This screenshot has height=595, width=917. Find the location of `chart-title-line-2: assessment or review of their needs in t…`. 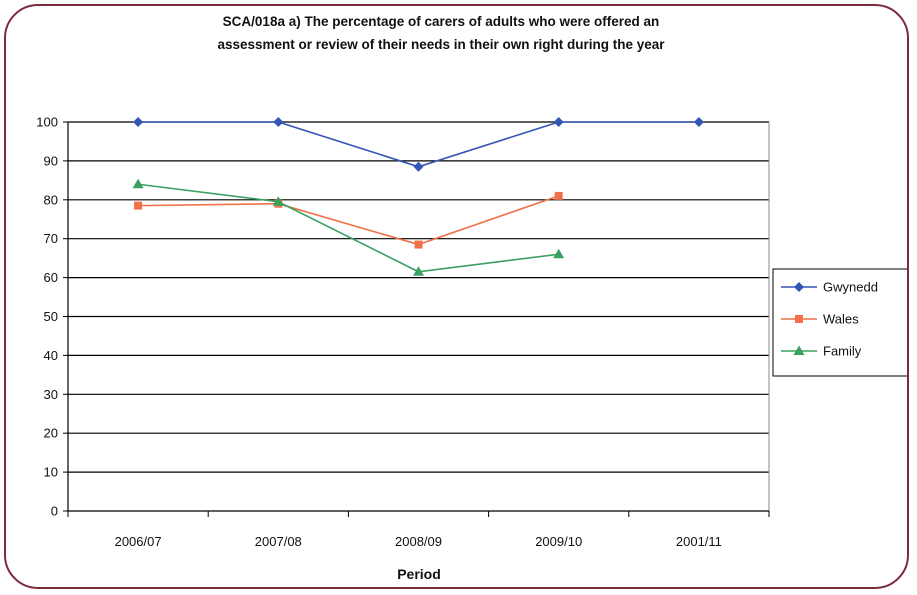

chart-title-line-2: assessment or review of their needs in t… is located at coordinates (441, 44).